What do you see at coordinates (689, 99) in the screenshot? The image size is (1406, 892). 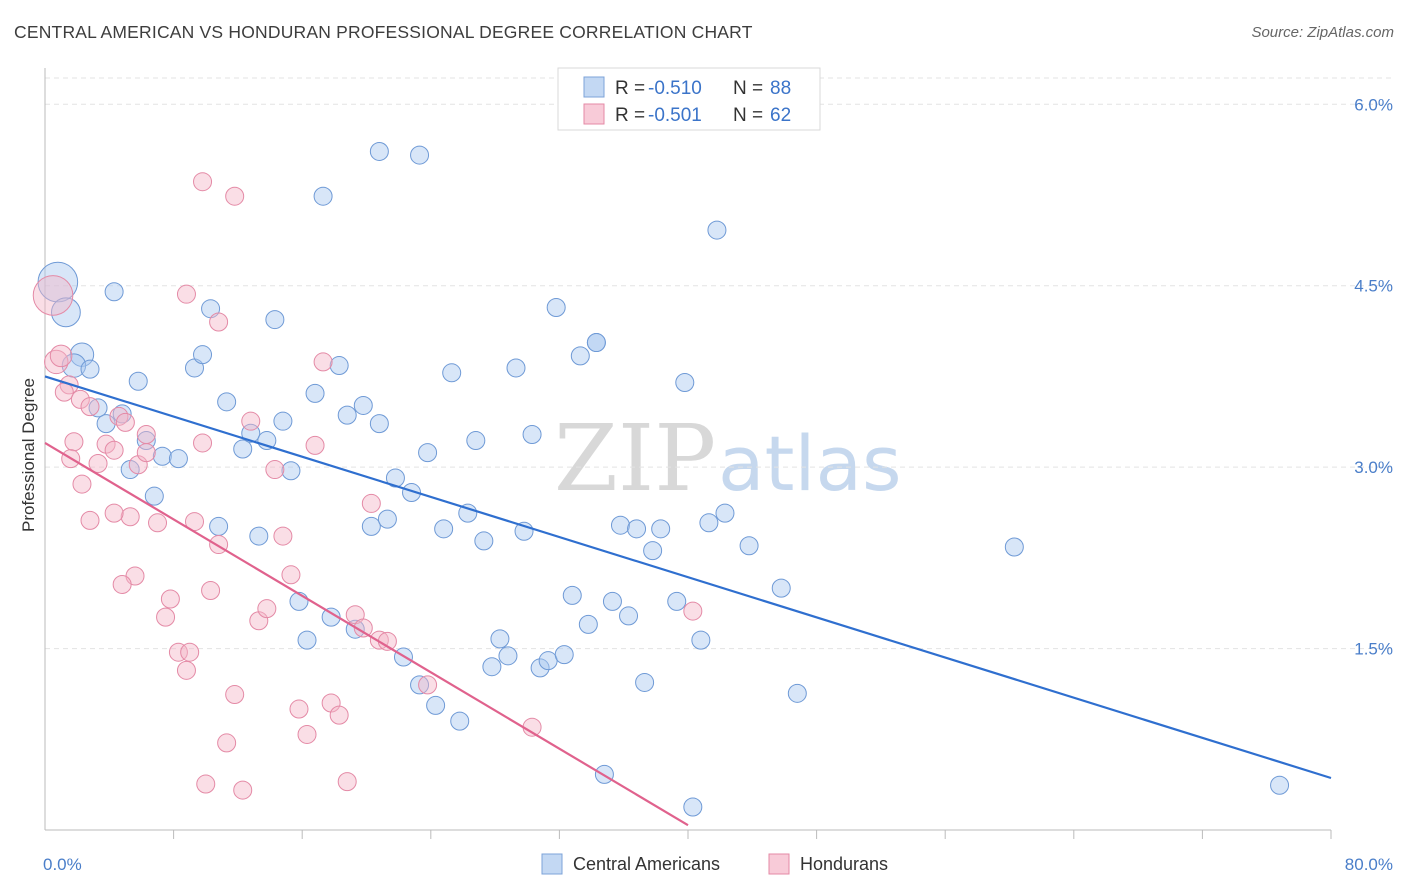 I see `top-legend: R = -0.510 N = 88 R = -0.501 N = 62` at bounding box center [689, 99].